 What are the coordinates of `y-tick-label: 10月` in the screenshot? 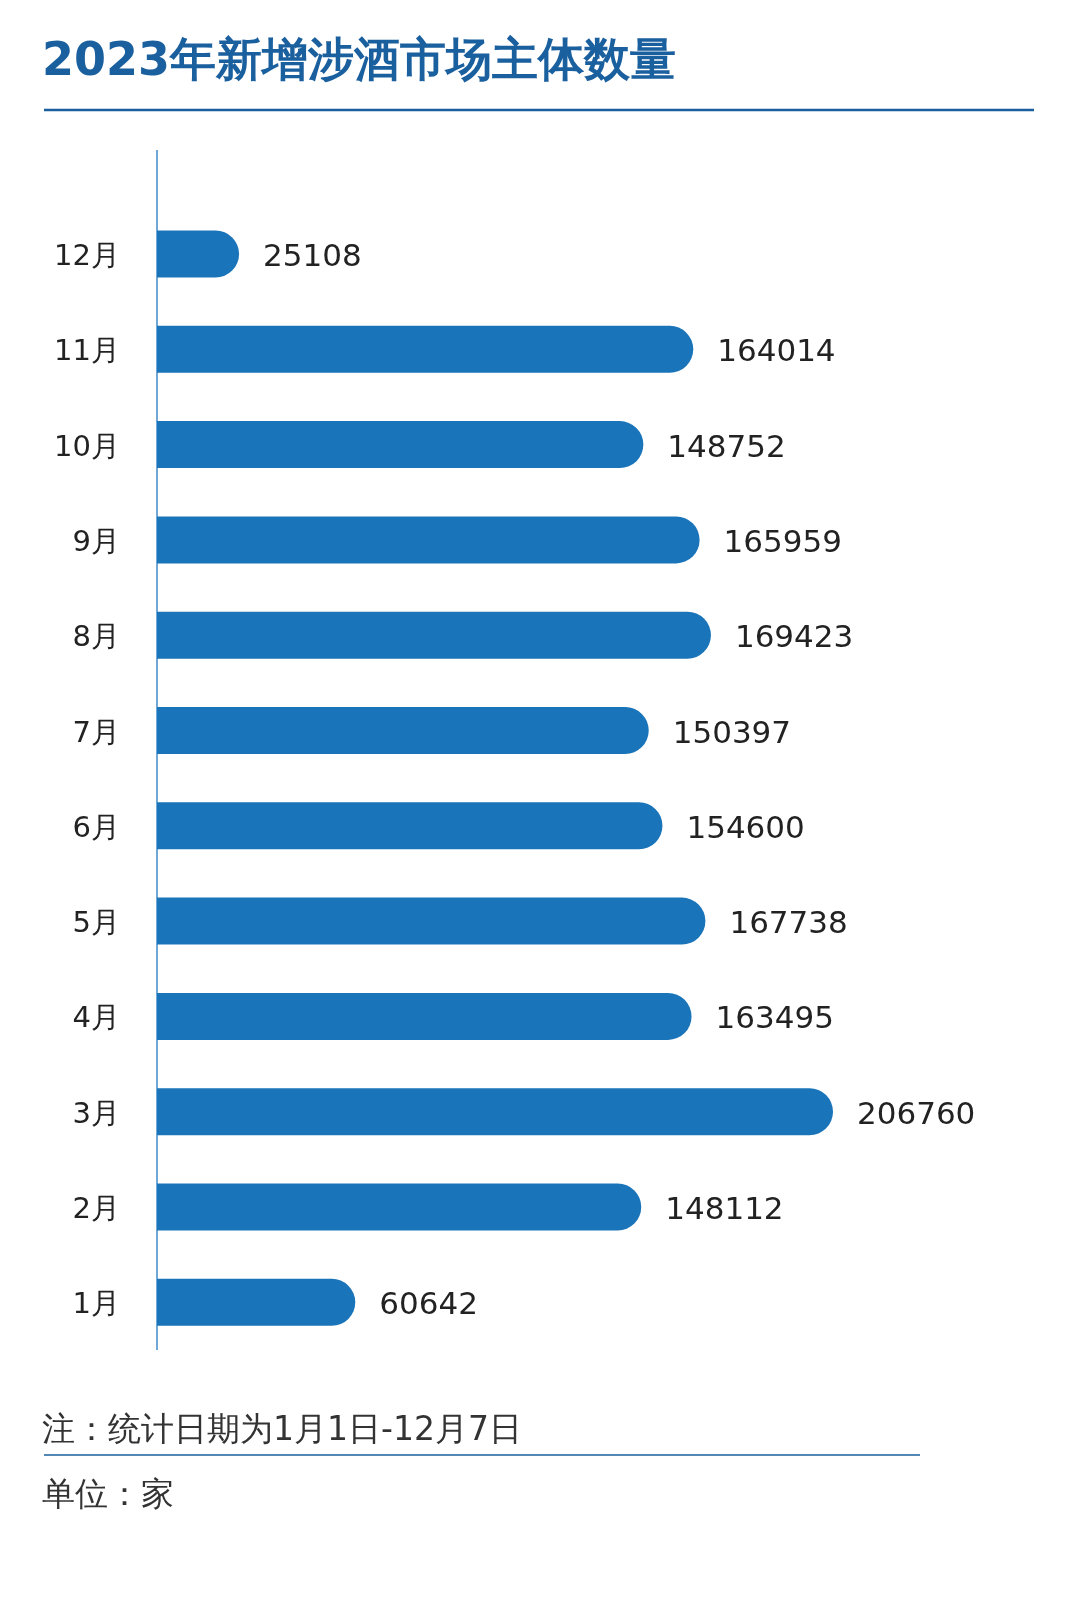 It's located at (87, 445).